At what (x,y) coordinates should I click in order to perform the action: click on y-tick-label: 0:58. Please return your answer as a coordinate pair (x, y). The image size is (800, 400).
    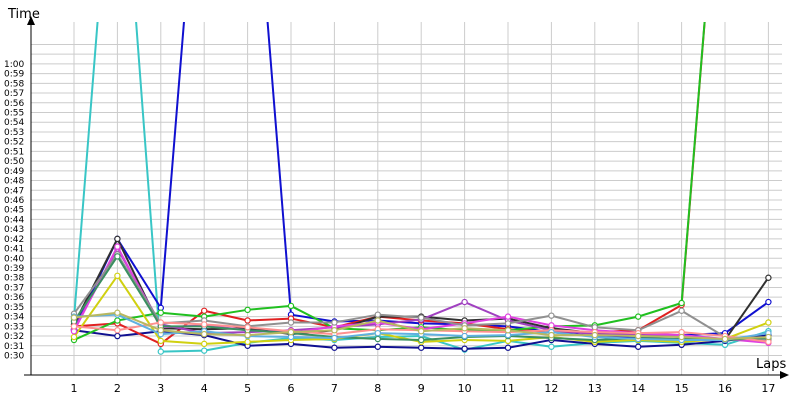
    Looking at the image, I should click on (14, 84).